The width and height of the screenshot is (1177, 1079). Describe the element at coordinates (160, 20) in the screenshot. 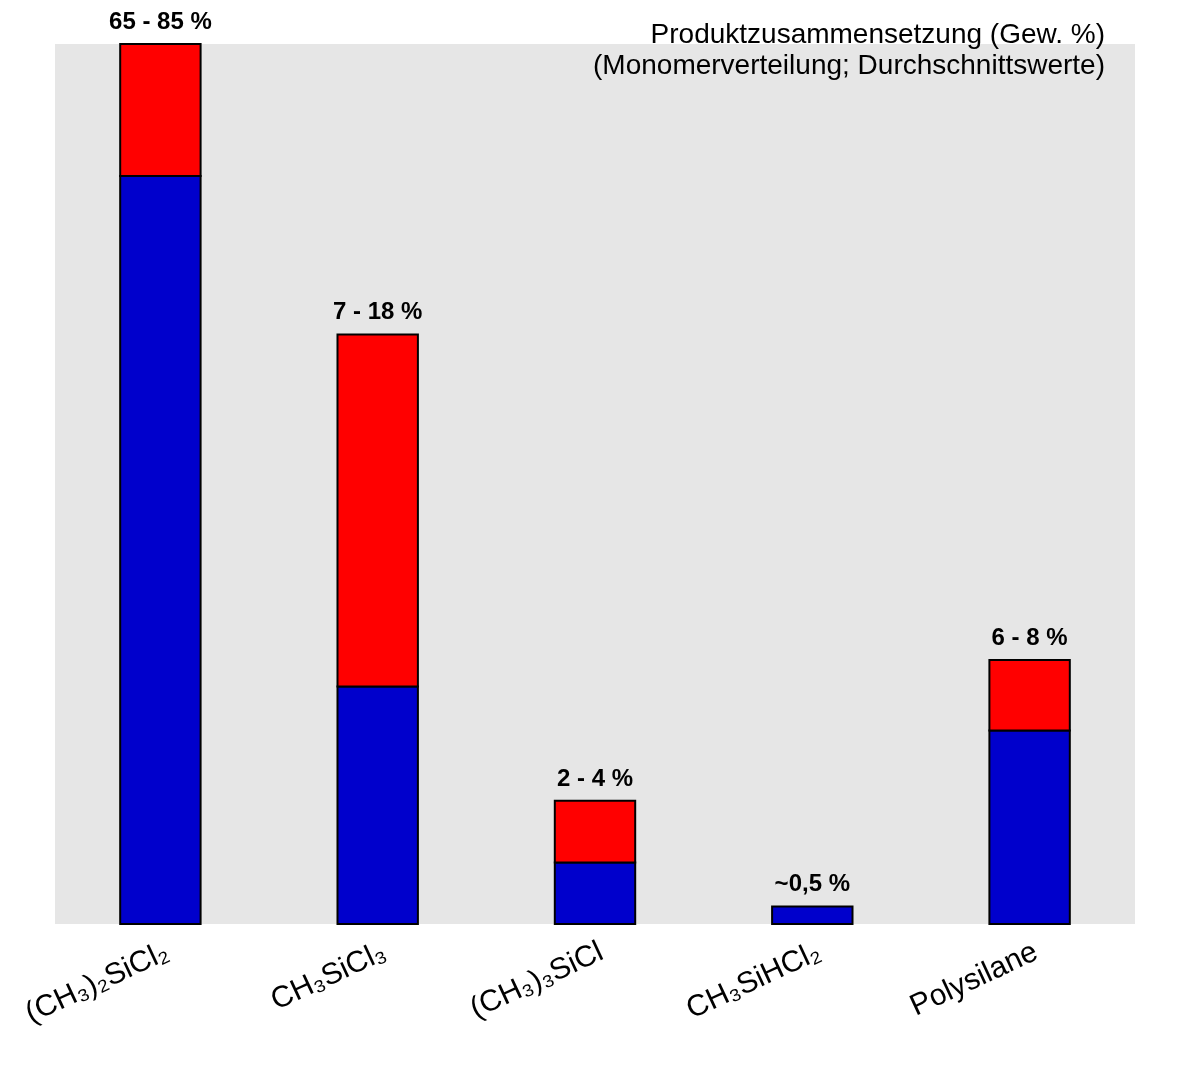

I see `annotation: 65 - 85 %` at that location.